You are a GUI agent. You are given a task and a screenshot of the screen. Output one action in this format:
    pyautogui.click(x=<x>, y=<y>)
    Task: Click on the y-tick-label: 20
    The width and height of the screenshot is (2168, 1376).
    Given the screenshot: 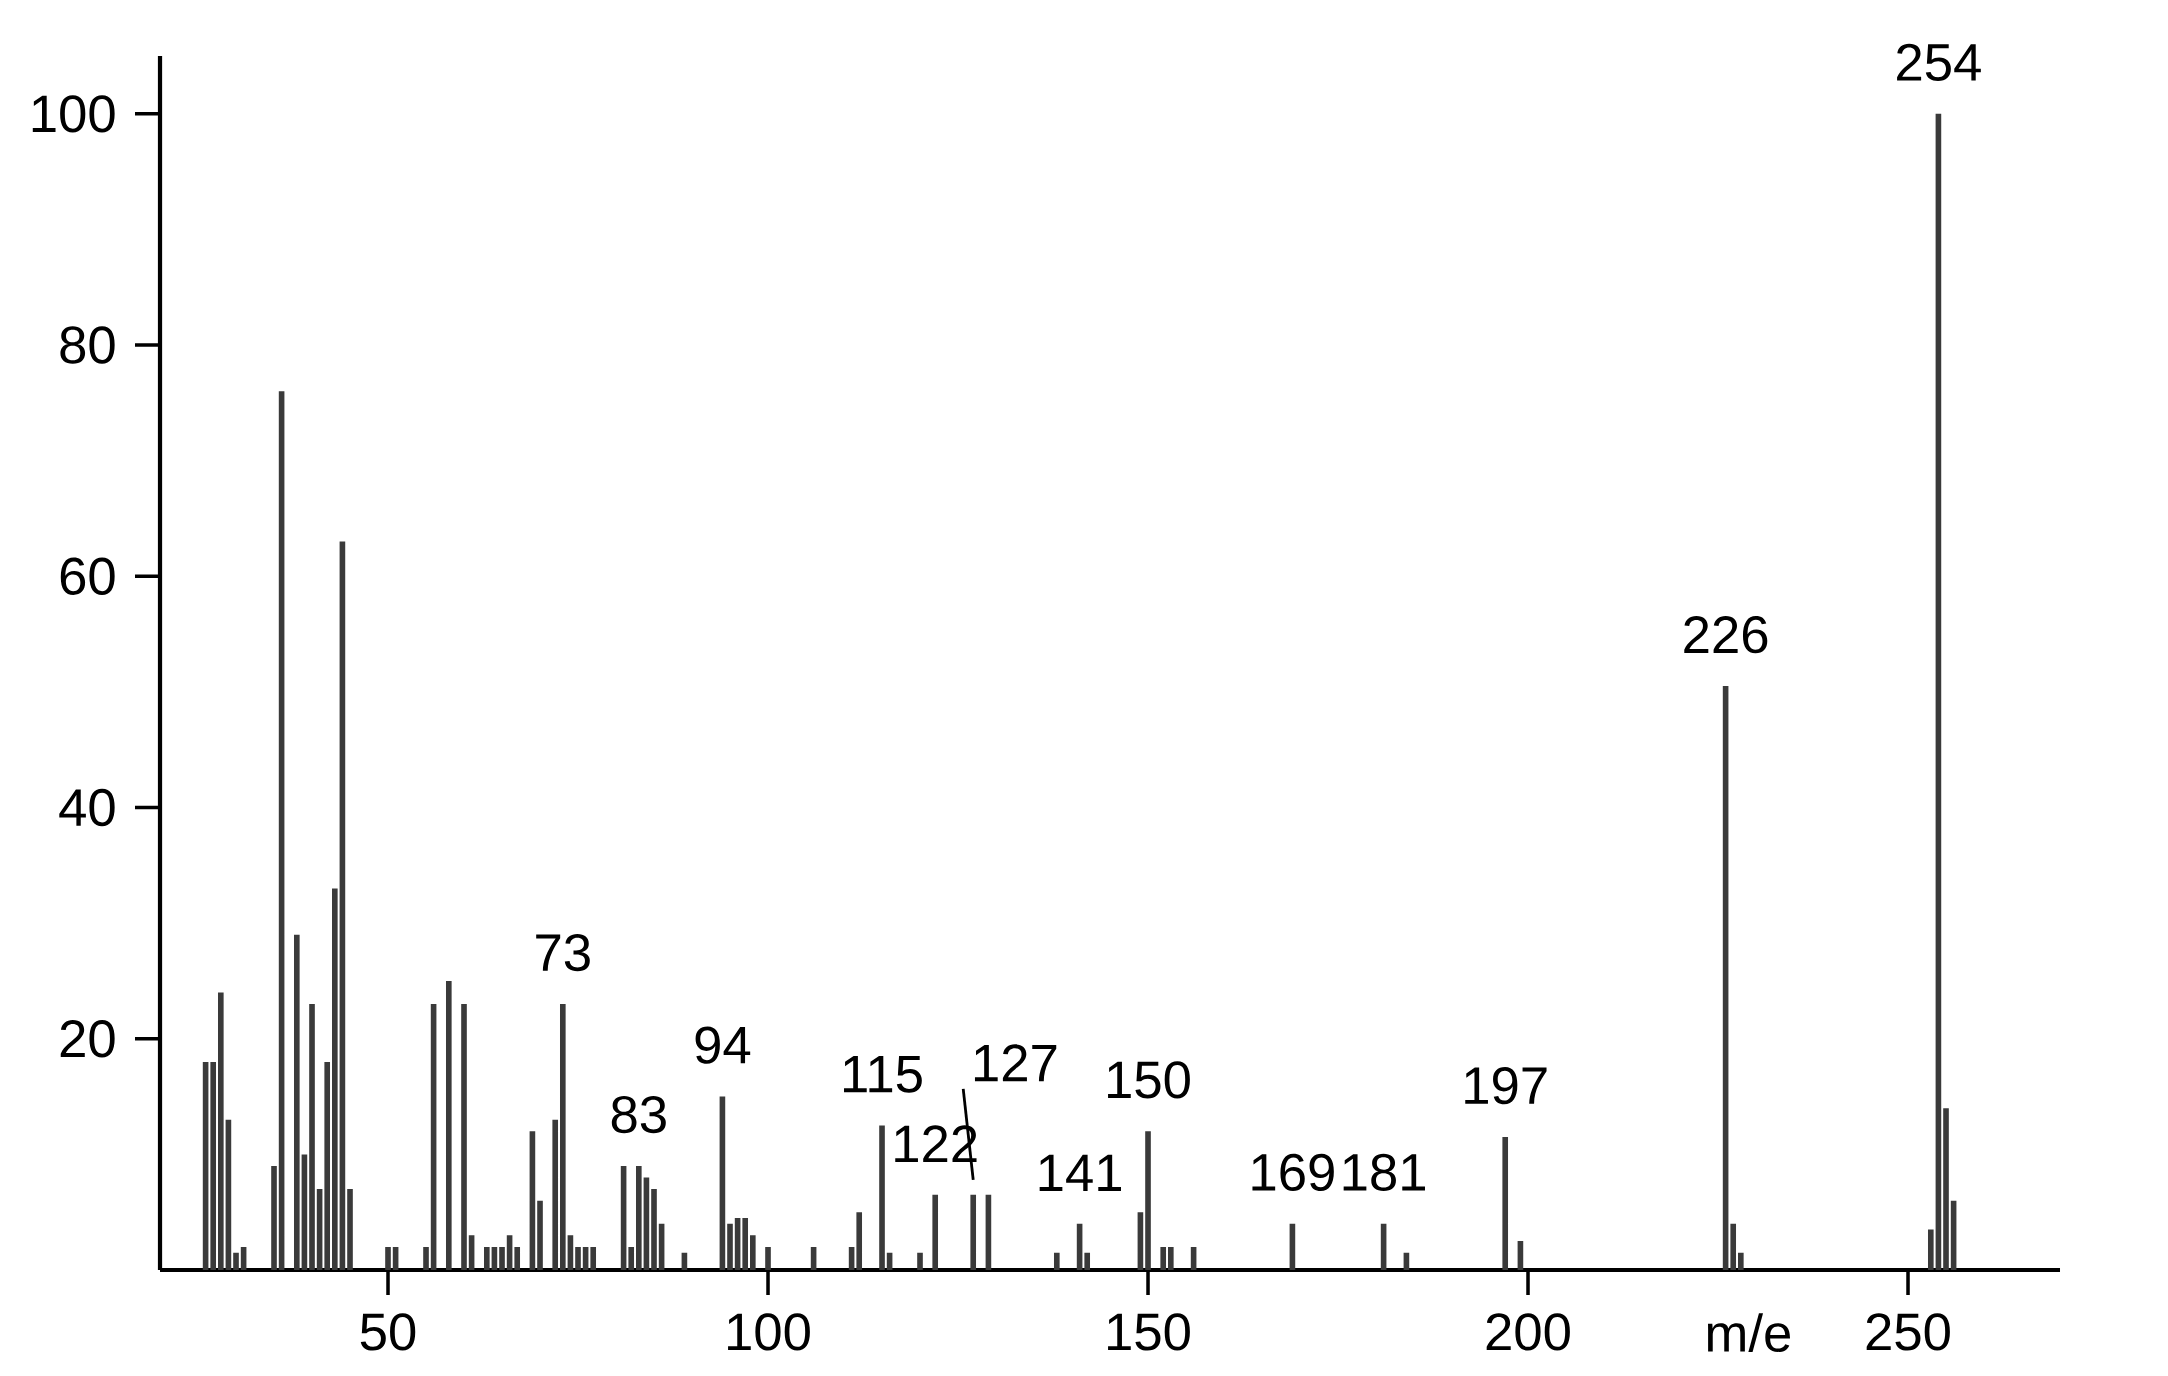 What is the action you would take?
    pyautogui.click(x=87, y=1039)
    